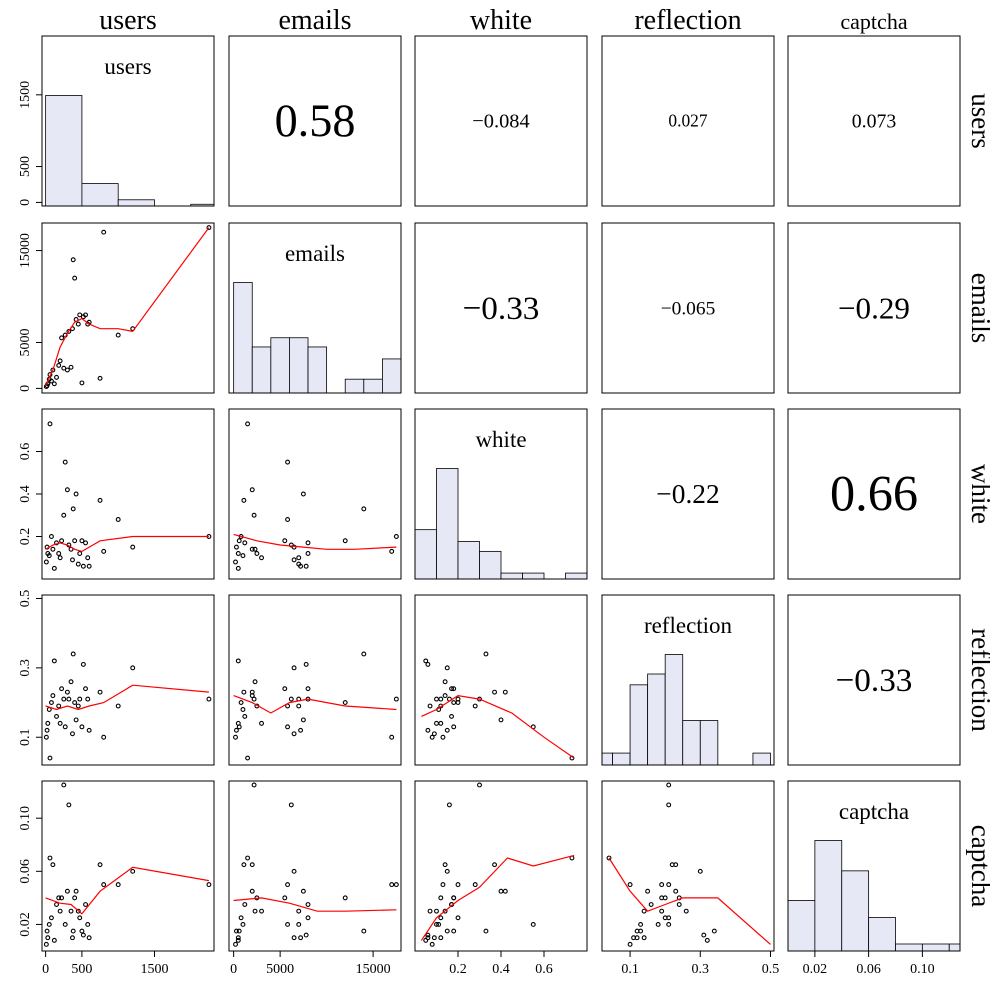 The height and width of the screenshot is (990, 990). I want to click on correlation-value: −0.22, so click(687, 494).